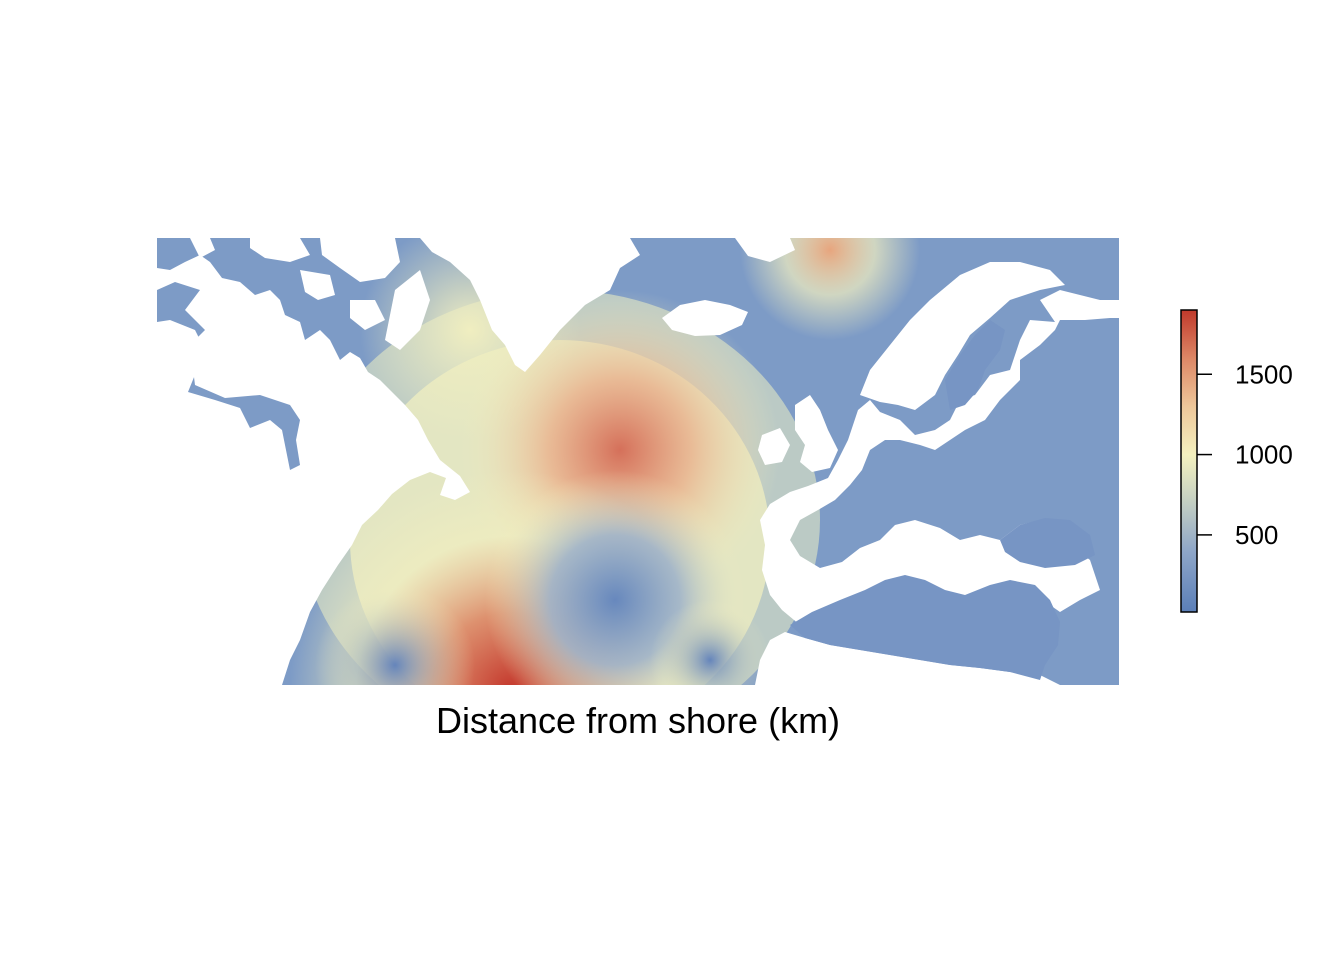 This screenshot has height=960, width=1344. What do you see at coordinates (765, 250) in the screenshot?
I see `svalbard` at bounding box center [765, 250].